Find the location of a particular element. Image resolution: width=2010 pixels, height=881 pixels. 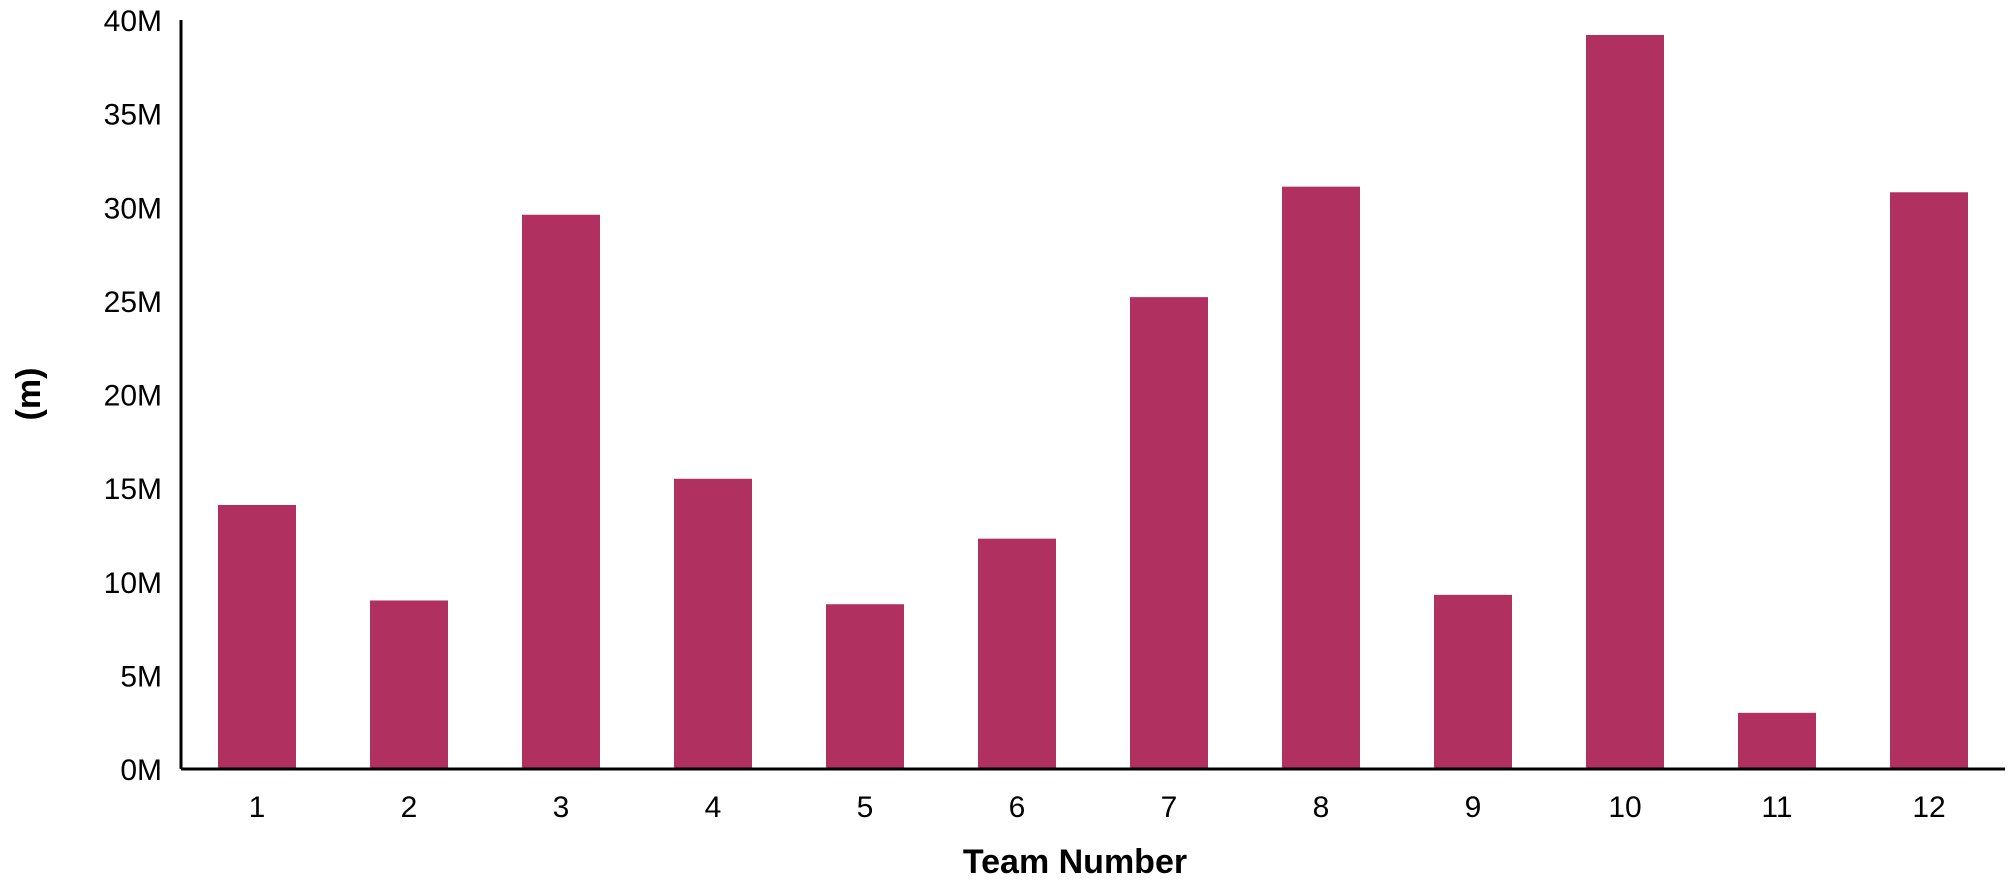

y-axis-title: (m) is located at coordinates (29, 394).